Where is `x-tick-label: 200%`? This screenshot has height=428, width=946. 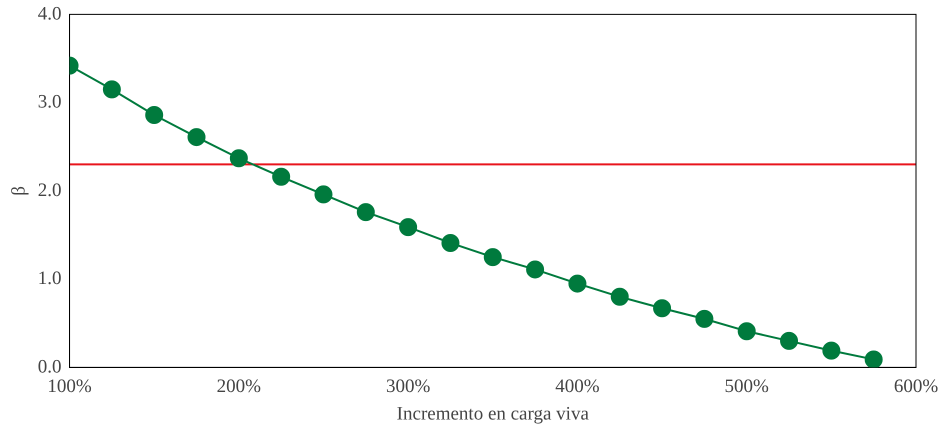 x-tick-label: 200% is located at coordinates (239, 386).